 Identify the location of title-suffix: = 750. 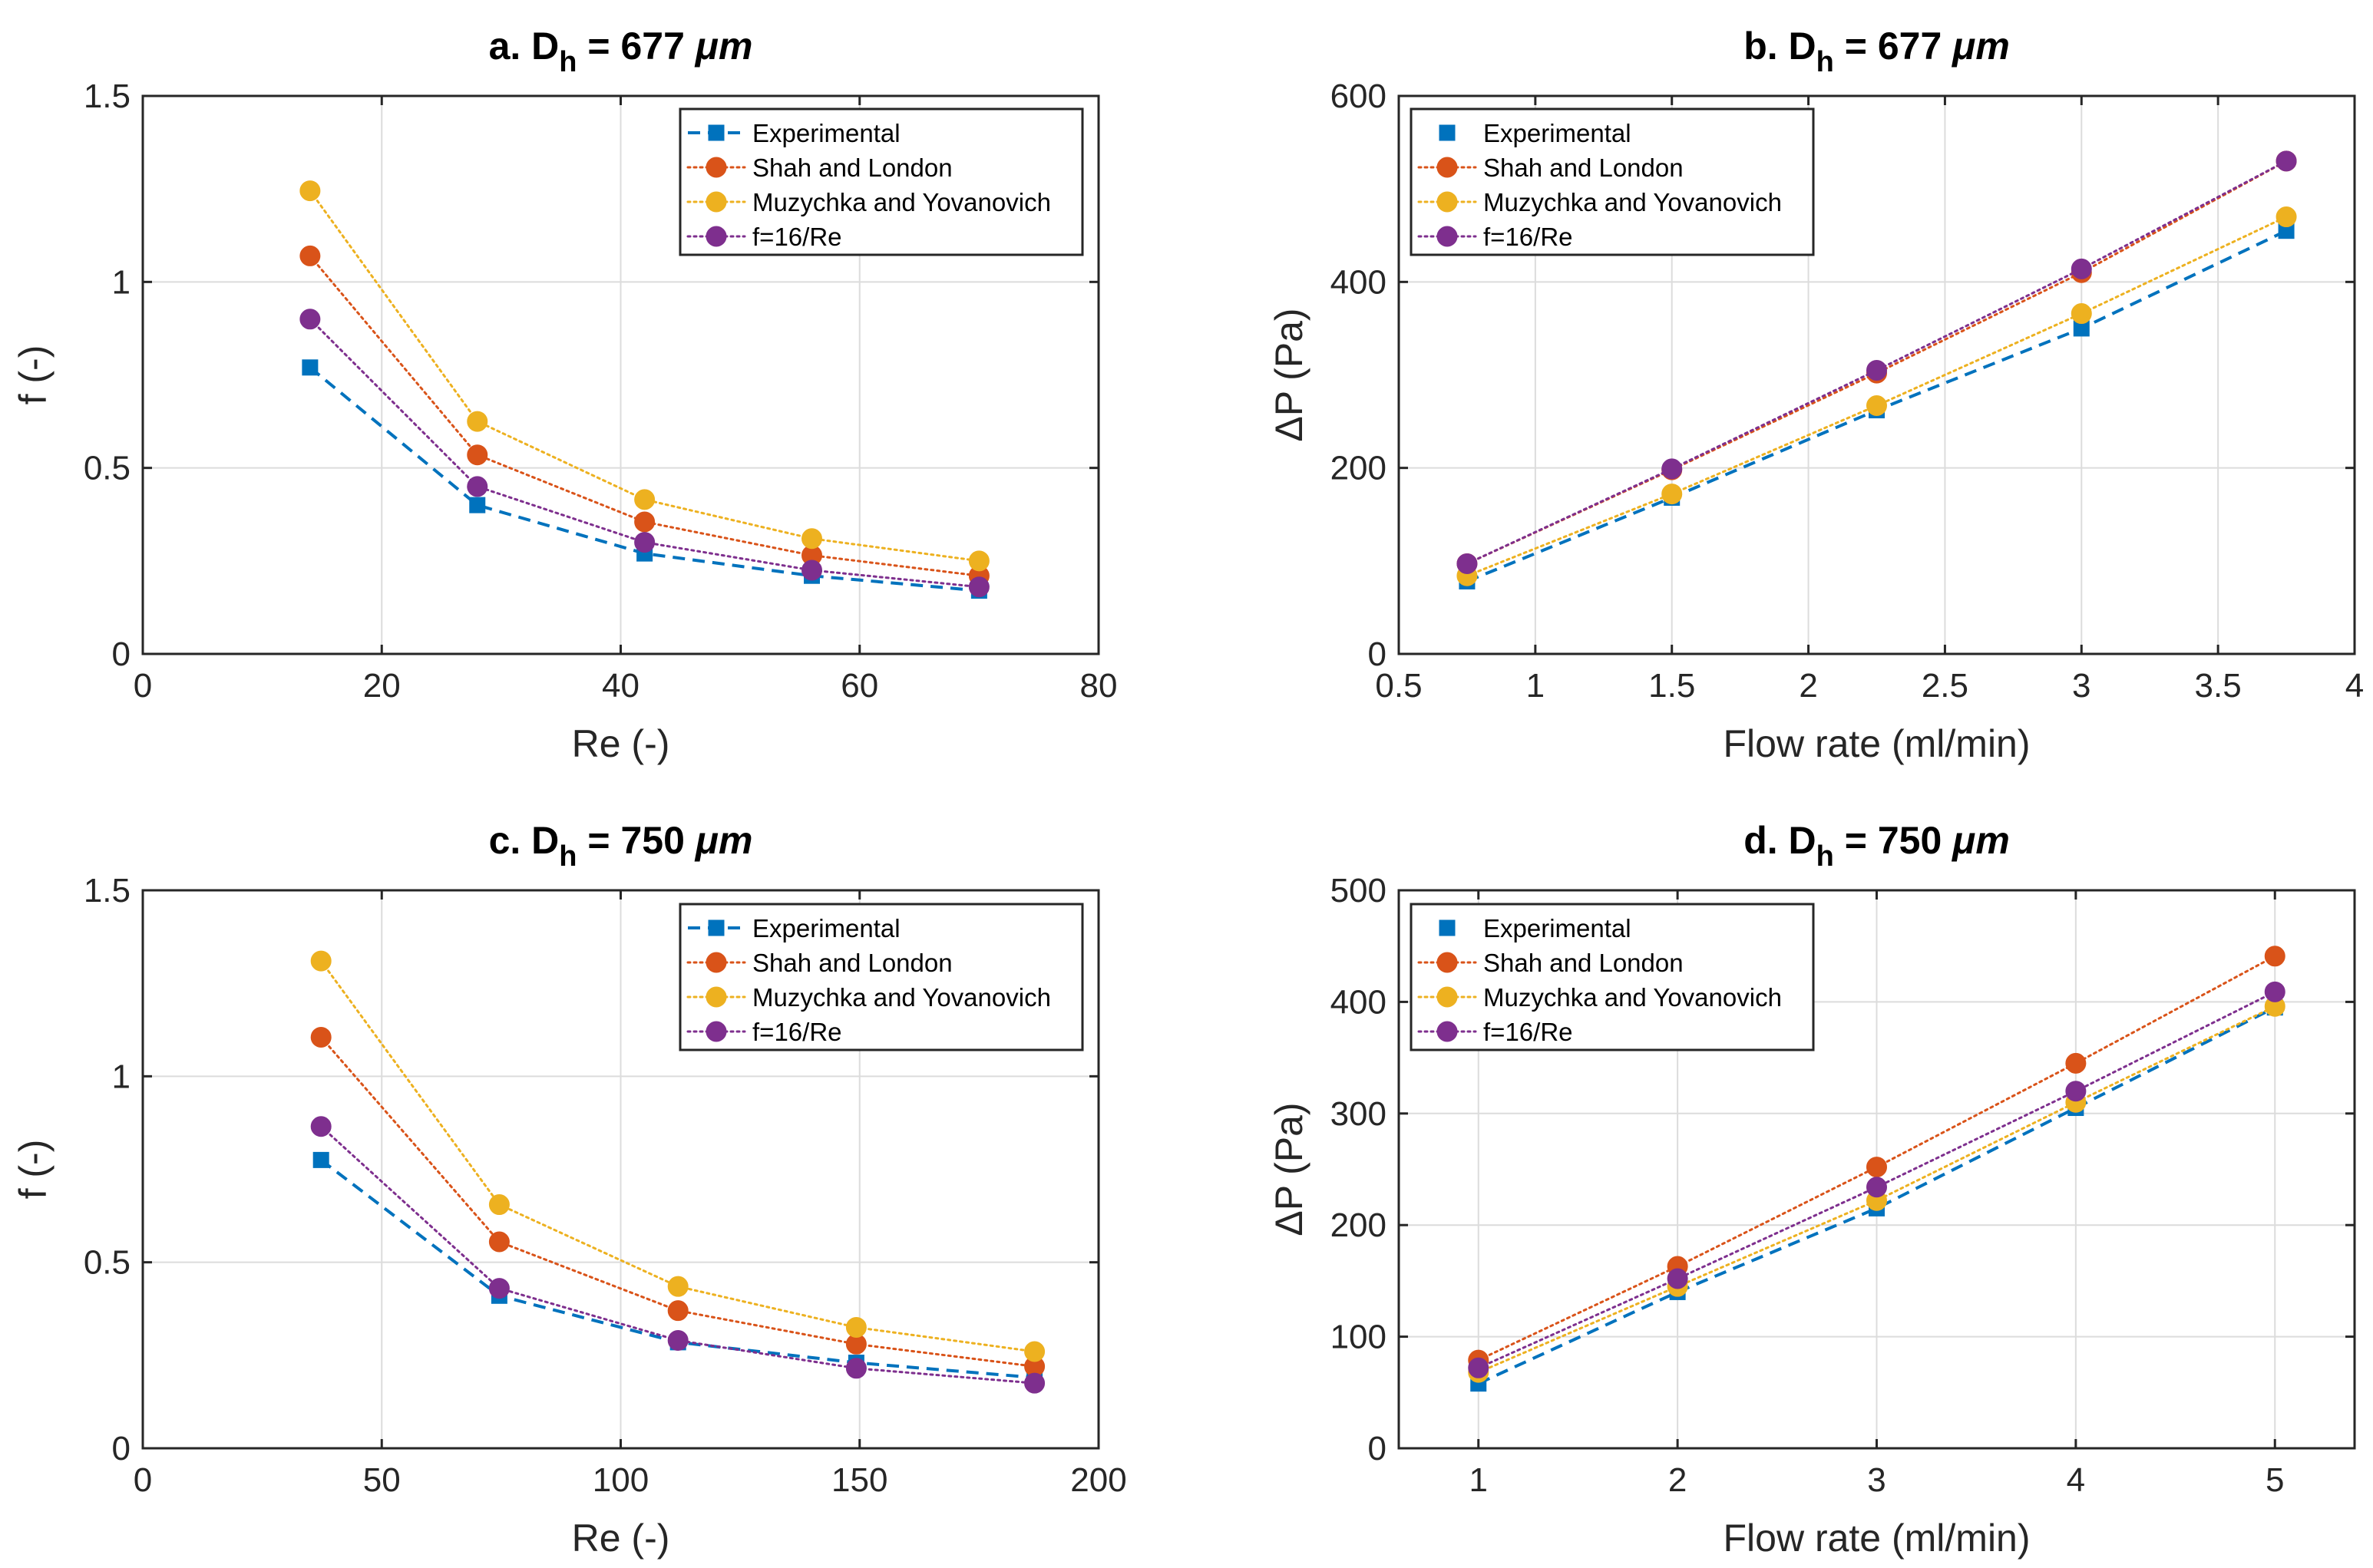
(637, 841).